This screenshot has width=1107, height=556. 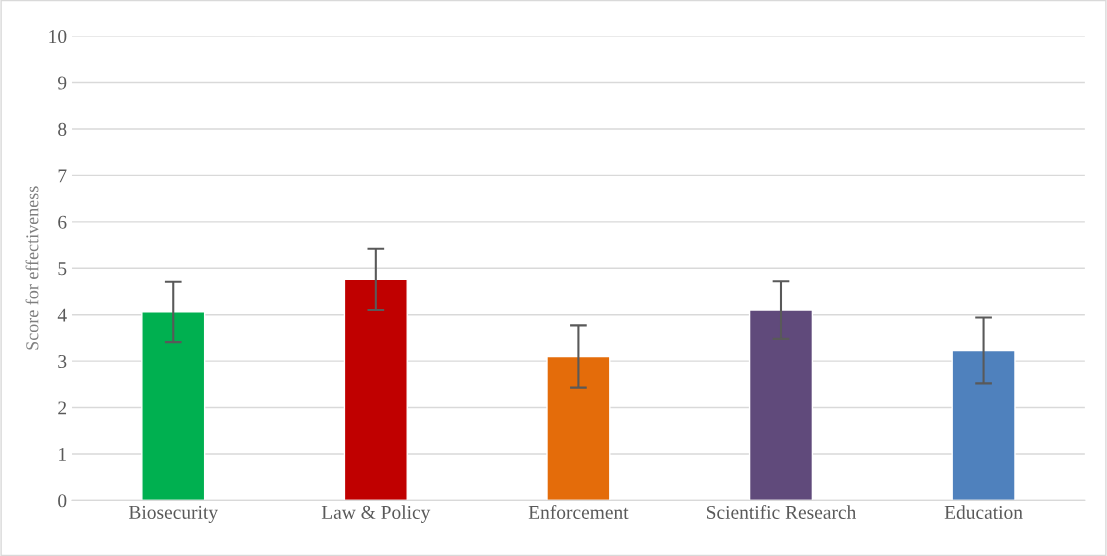 I want to click on y-tick-label: 2, so click(x=62, y=408).